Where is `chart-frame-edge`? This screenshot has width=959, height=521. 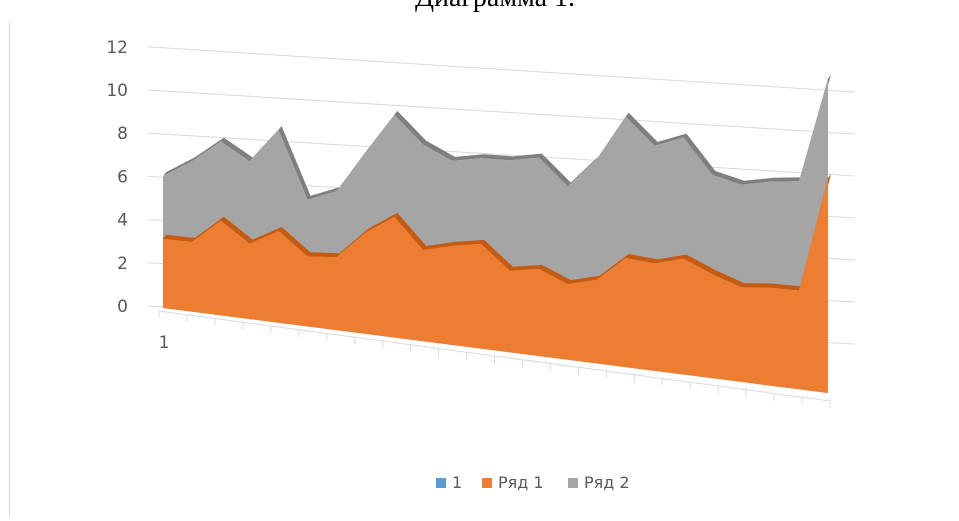
chart-frame-edge is located at coordinates (9, 269).